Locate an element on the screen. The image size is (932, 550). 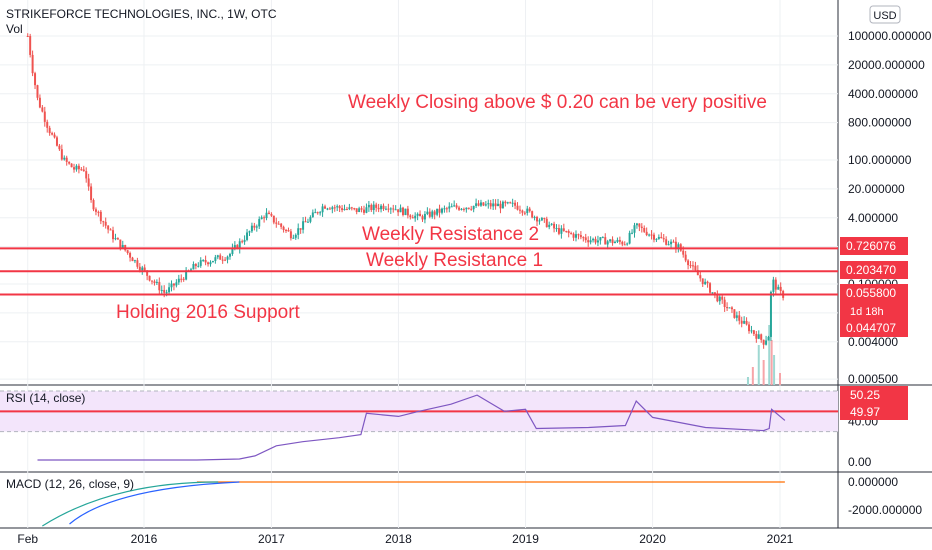
price-tag-resistance-2: 0.726076 is located at coordinates (874, 246).